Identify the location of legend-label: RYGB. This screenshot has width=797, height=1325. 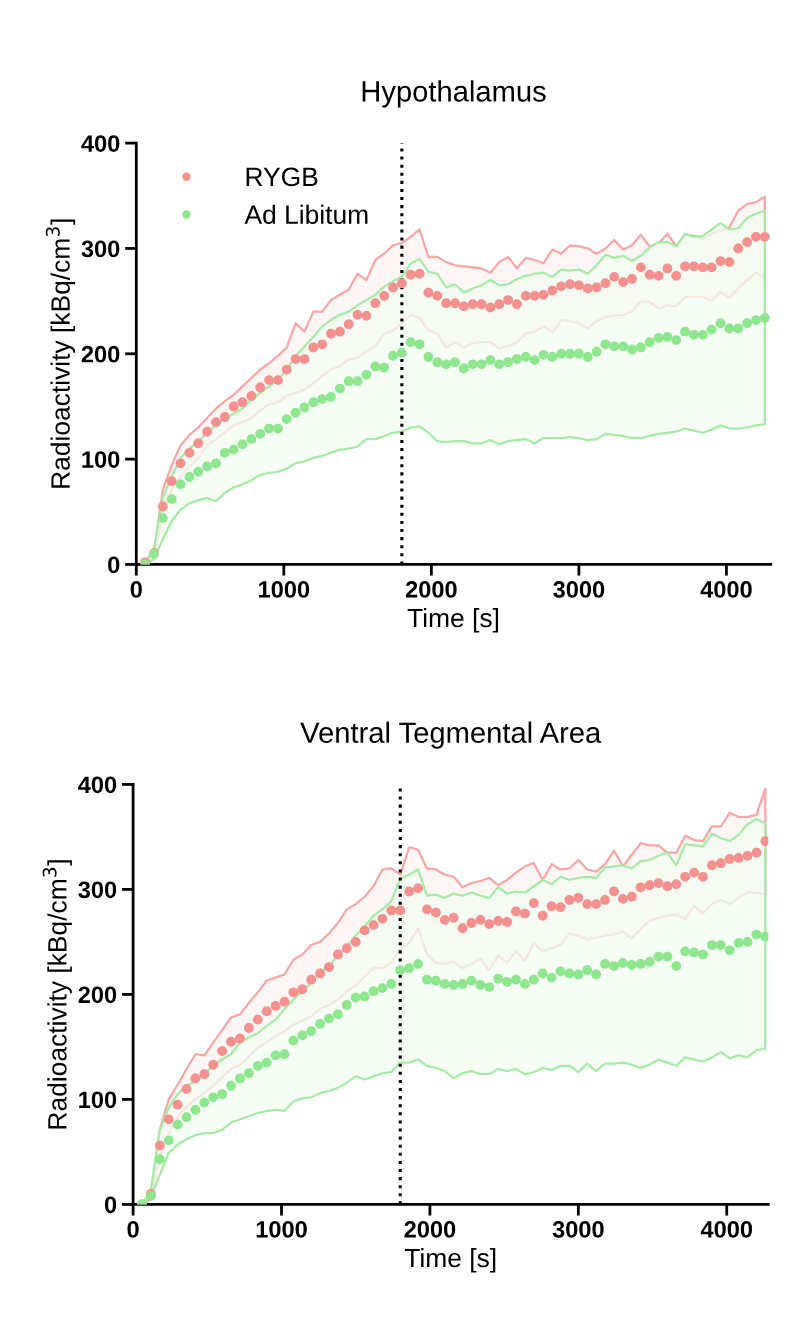
(282, 177).